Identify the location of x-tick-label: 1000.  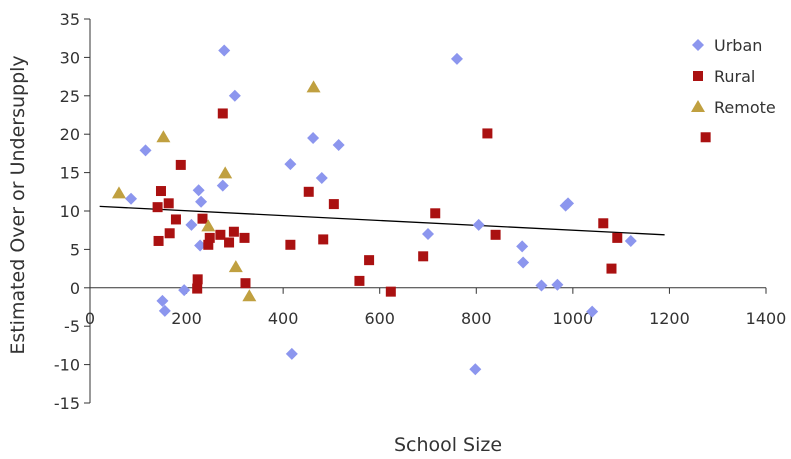
(572, 318).